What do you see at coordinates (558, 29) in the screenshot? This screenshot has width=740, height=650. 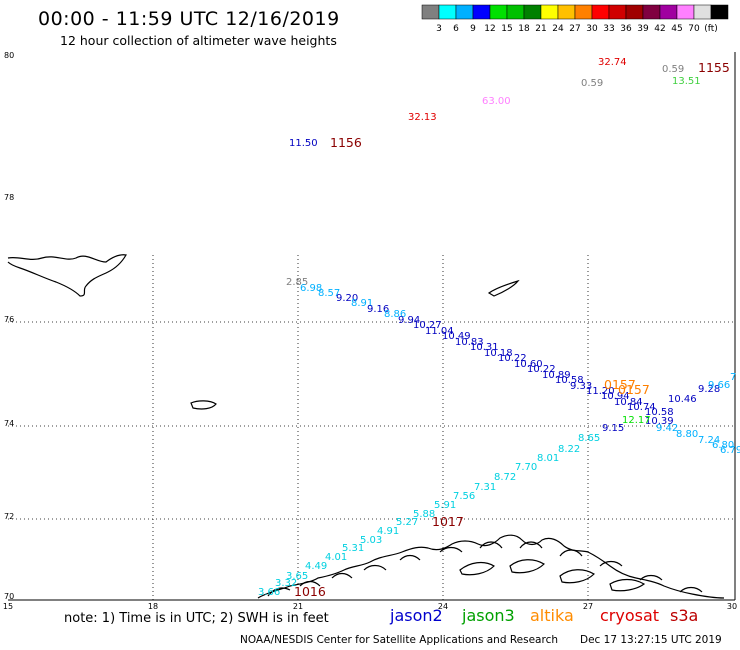 I see `scale-label: 24` at bounding box center [558, 29].